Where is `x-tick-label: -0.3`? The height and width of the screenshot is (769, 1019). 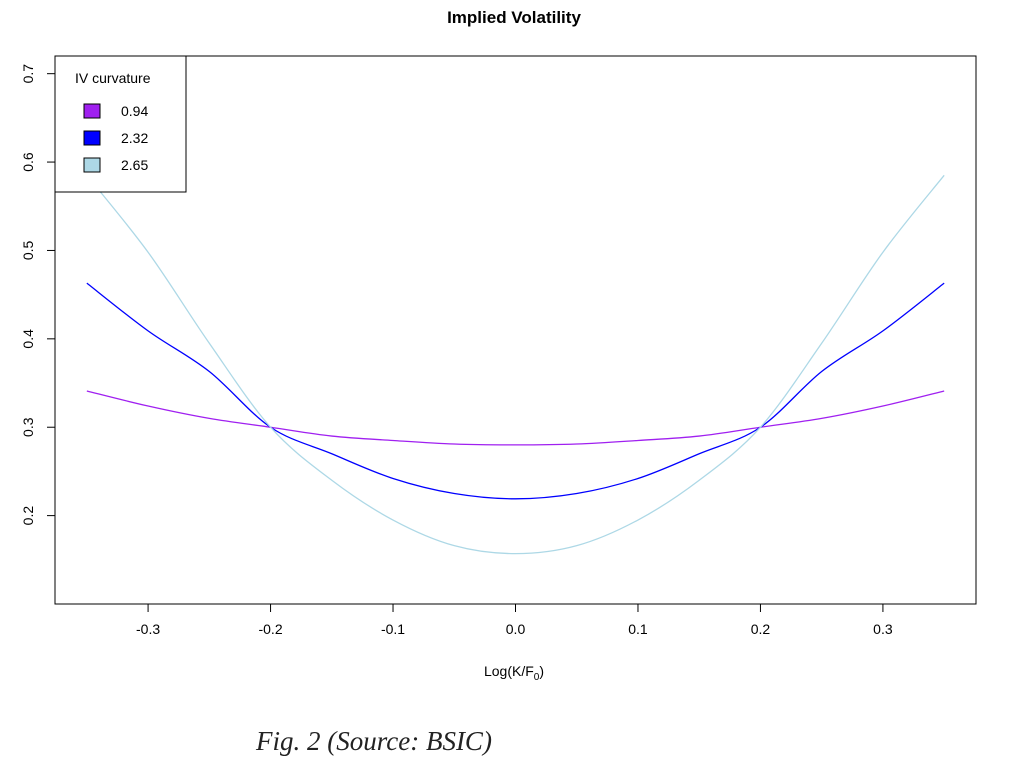 x-tick-label: -0.3 is located at coordinates (148, 629).